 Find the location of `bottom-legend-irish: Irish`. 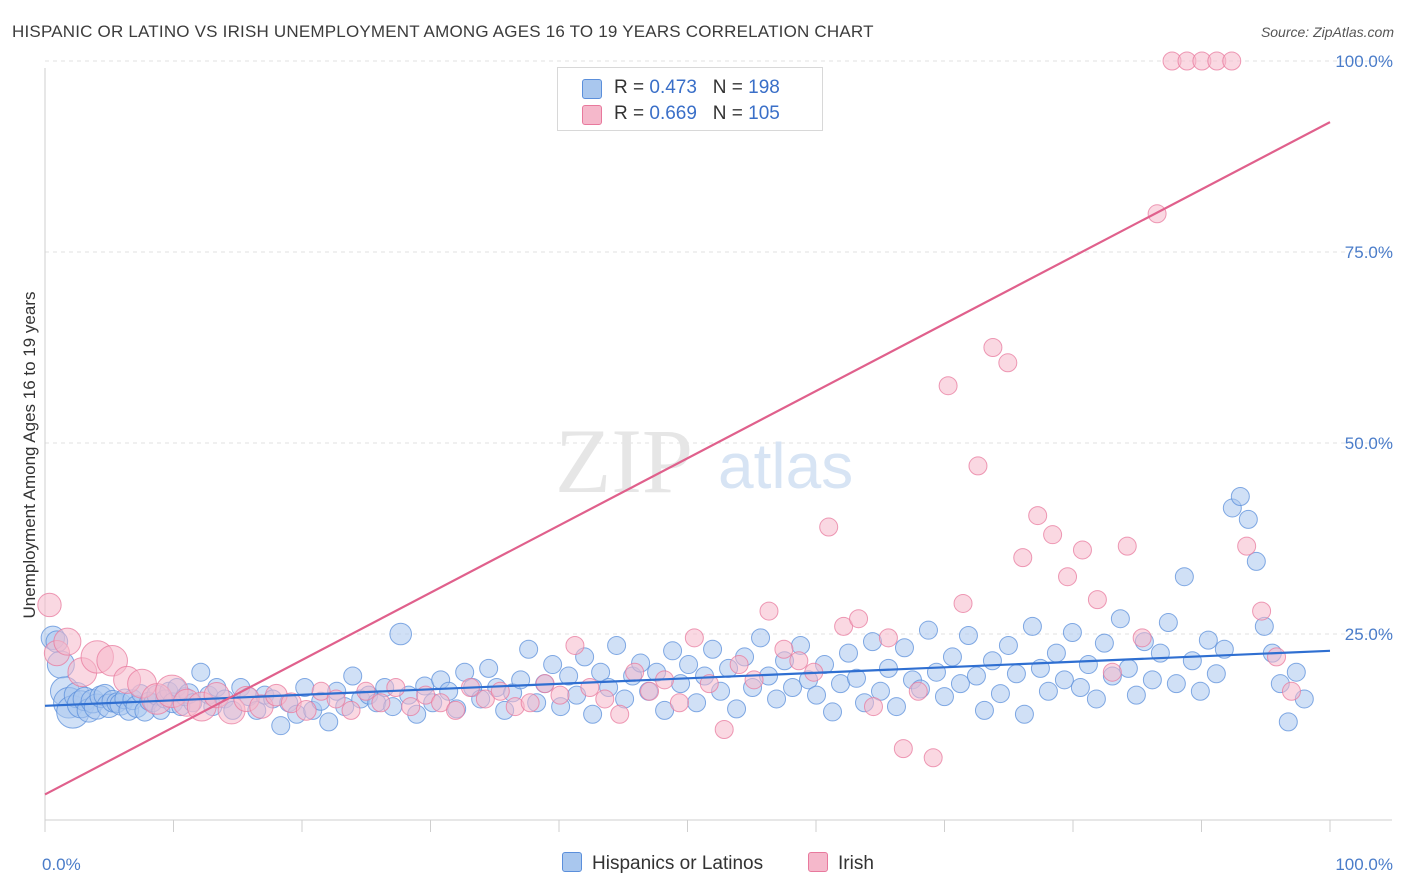

bottom-legend-irish: Irish is located at coordinates (841, 863).